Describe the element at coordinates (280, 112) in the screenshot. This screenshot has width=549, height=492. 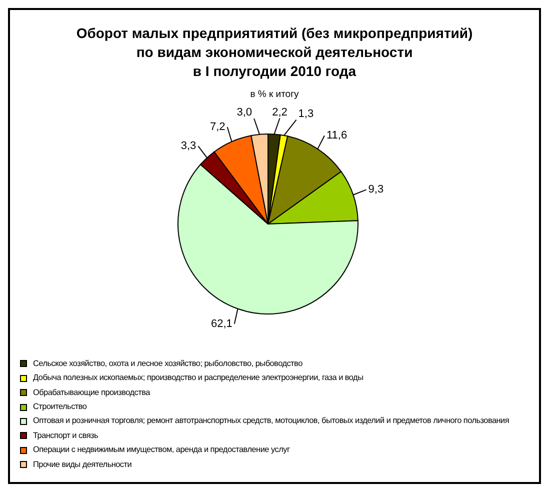
I see `data-label: 2,2` at that location.